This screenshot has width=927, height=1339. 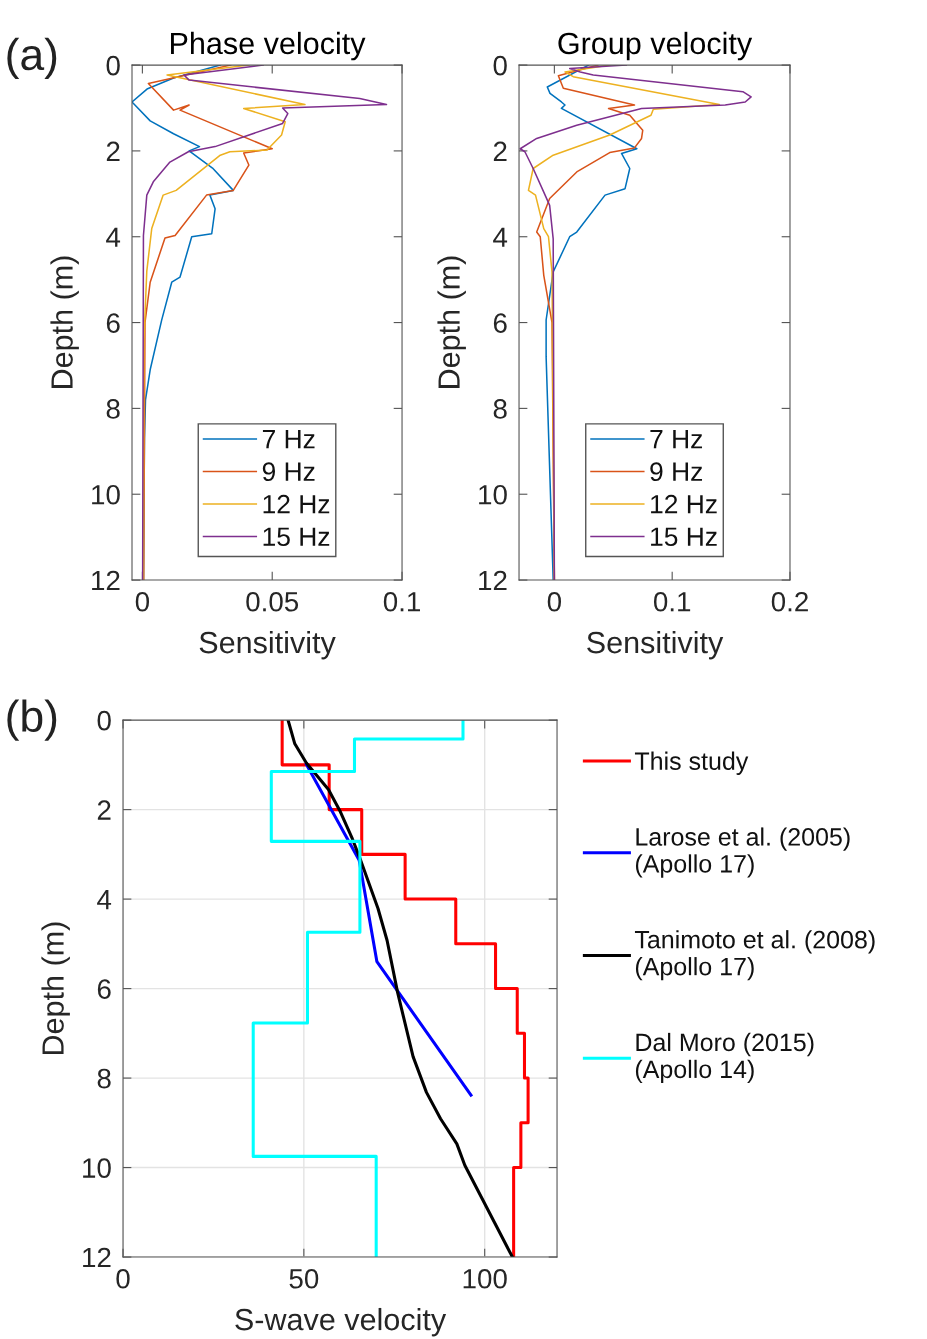 I want to click on x-axis-title: S-wave velocity, so click(x=341, y=1322).